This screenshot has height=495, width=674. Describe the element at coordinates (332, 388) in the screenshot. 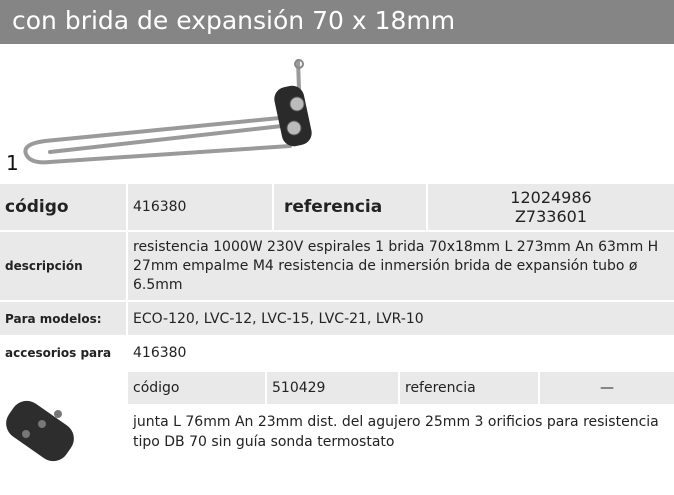

I see `accessory-code: 510429` at that location.